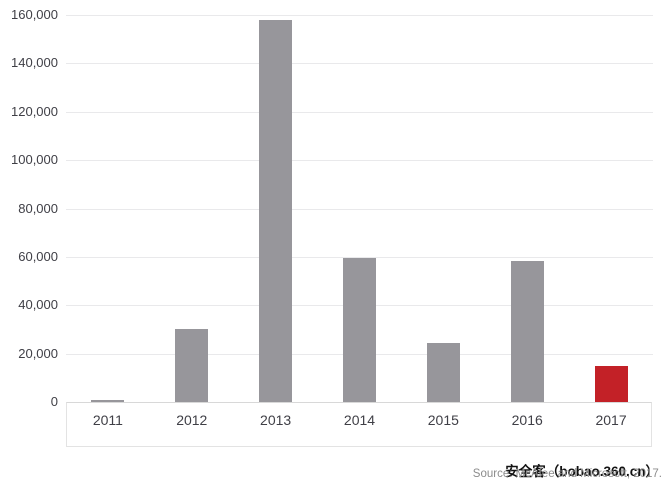 Image resolution: width=668 pixels, height=493 pixels. What do you see at coordinates (527, 420) in the screenshot?
I see `x-axis-tick-label-2016: 2016` at bounding box center [527, 420].